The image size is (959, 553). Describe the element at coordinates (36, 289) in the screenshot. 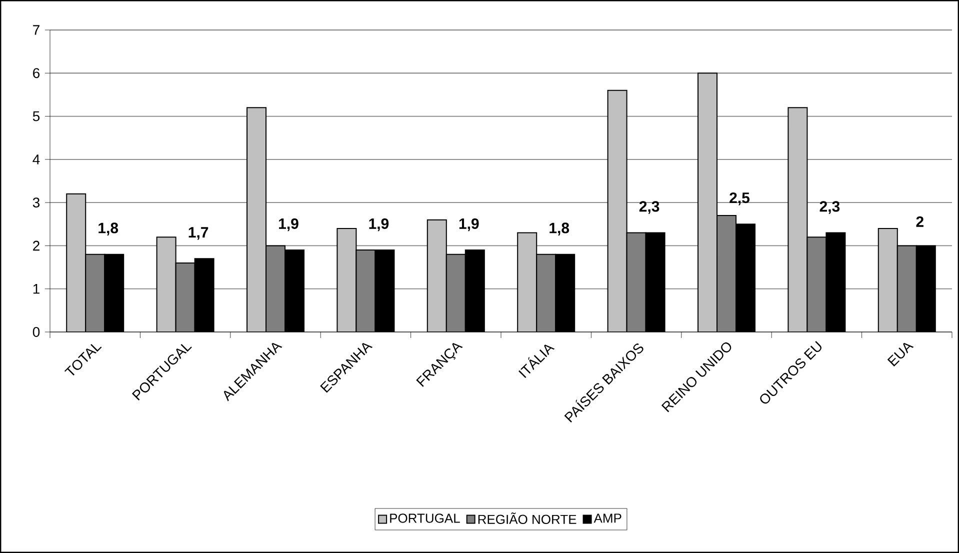

I see `y-tick-label: 1` at that location.